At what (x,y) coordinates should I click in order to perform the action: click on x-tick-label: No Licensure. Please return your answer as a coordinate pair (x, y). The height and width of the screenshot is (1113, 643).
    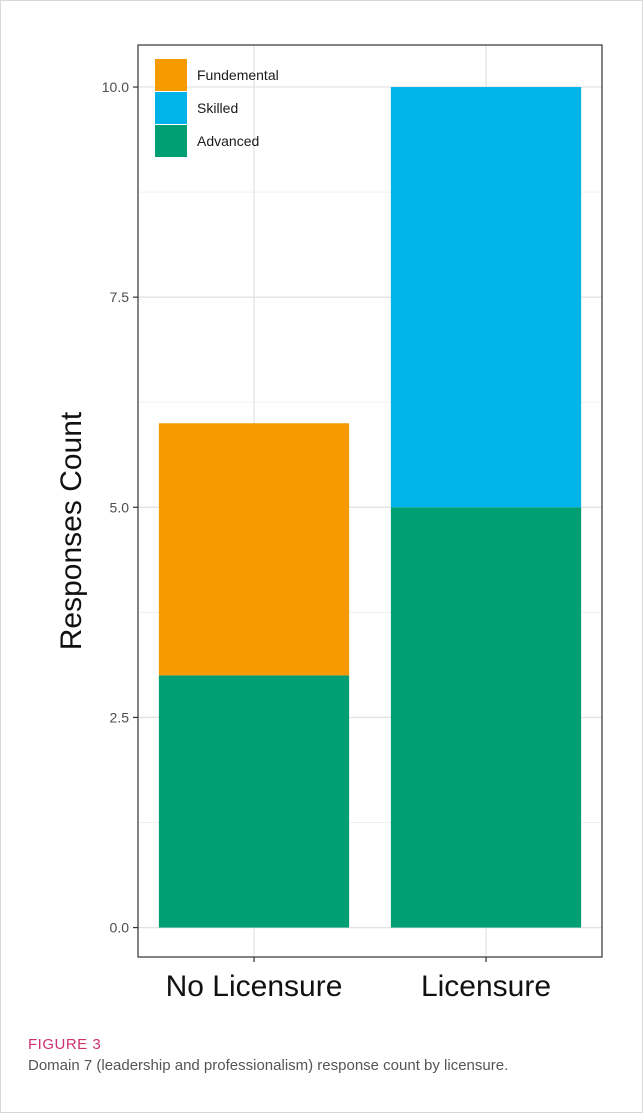
    Looking at the image, I should click on (254, 986).